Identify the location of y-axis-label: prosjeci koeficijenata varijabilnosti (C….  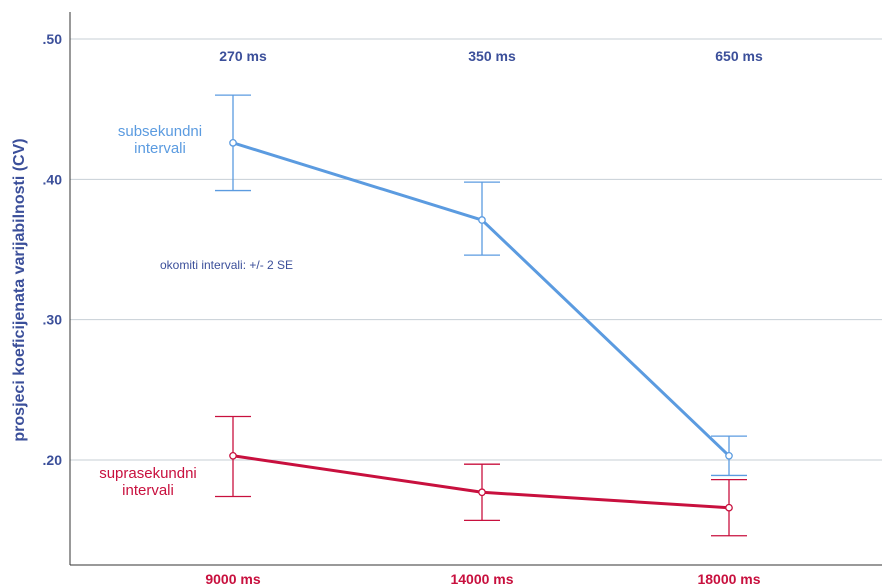
(19, 289).